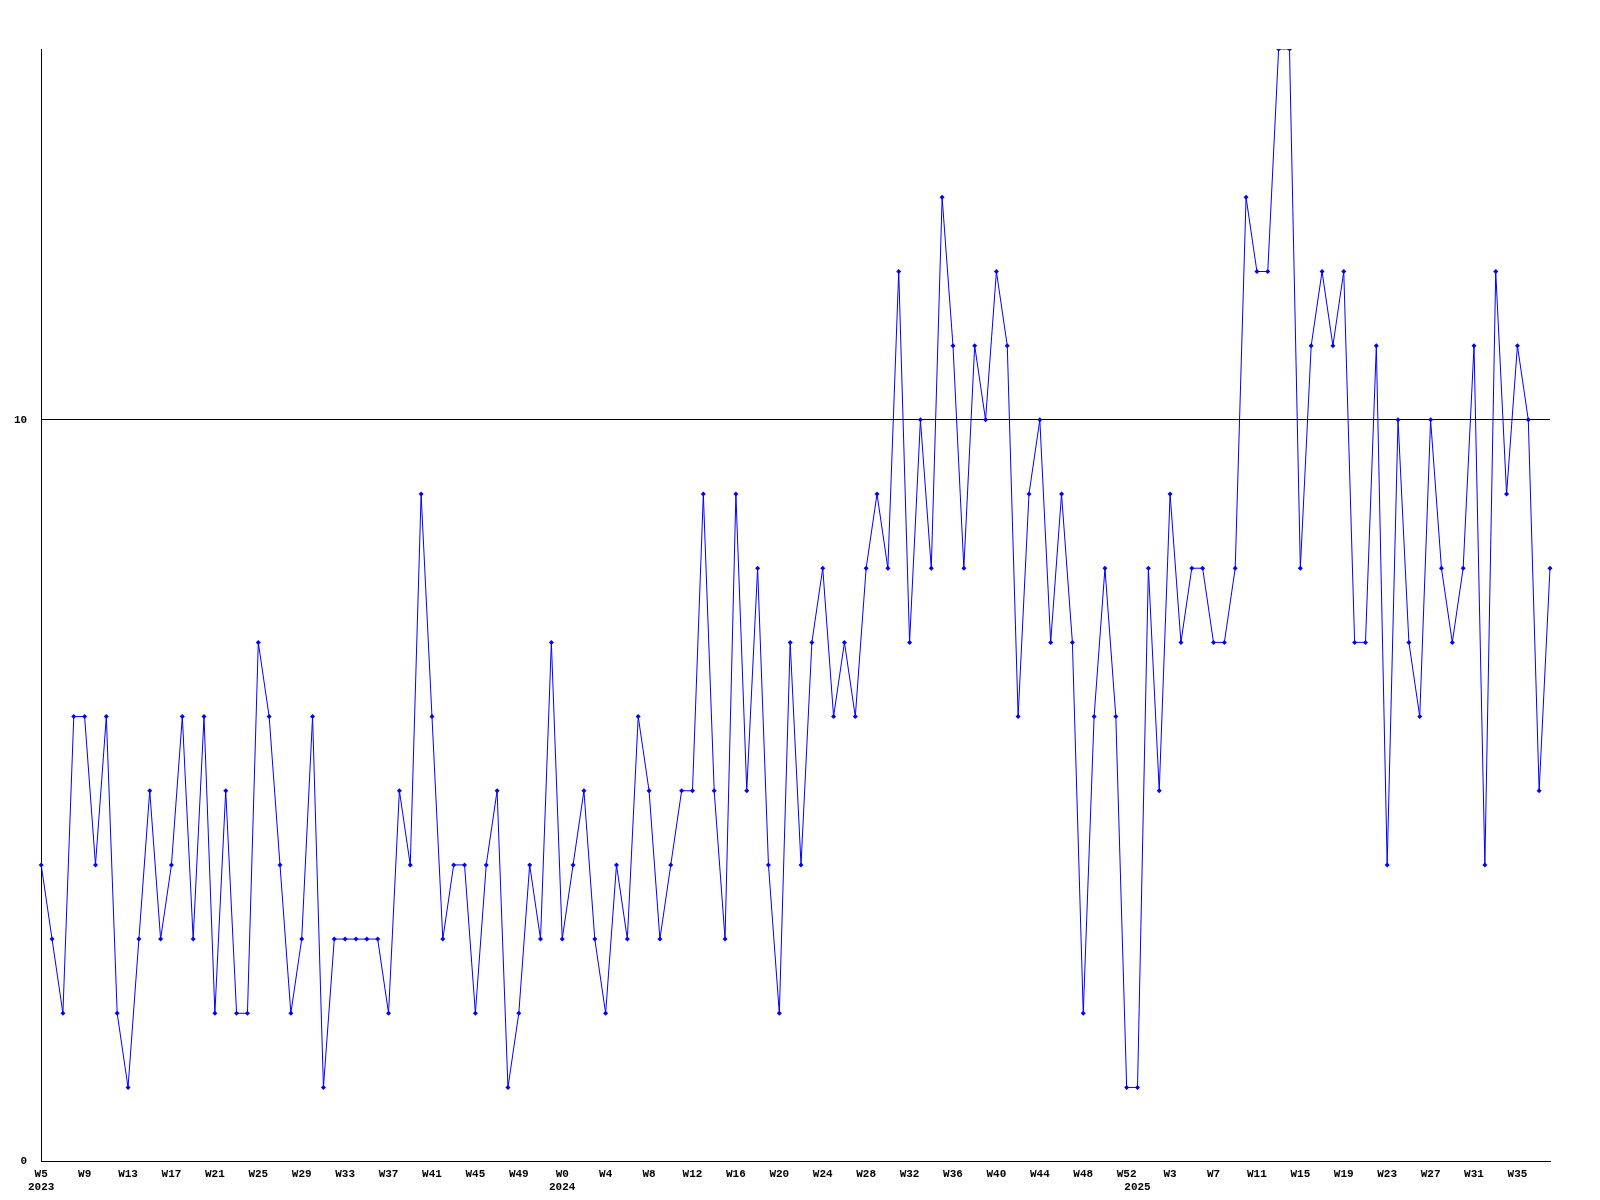 This screenshot has width=1600, height=1200. I want to click on x-tick-label: W36, so click(953, 1173).